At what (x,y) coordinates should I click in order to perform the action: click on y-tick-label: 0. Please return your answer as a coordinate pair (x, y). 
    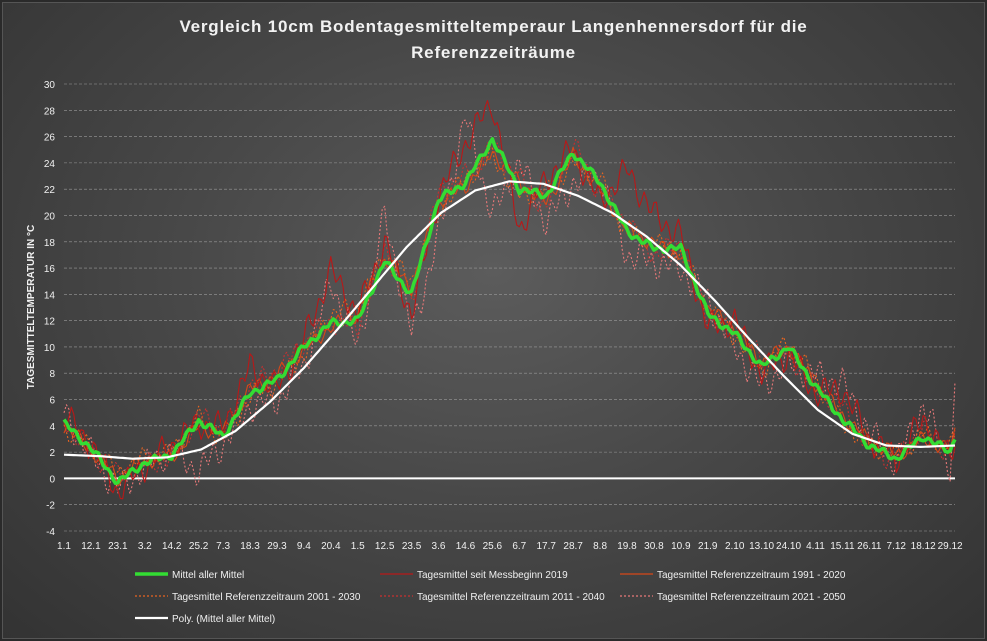
    Looking at the image, I should click on (52, 479).